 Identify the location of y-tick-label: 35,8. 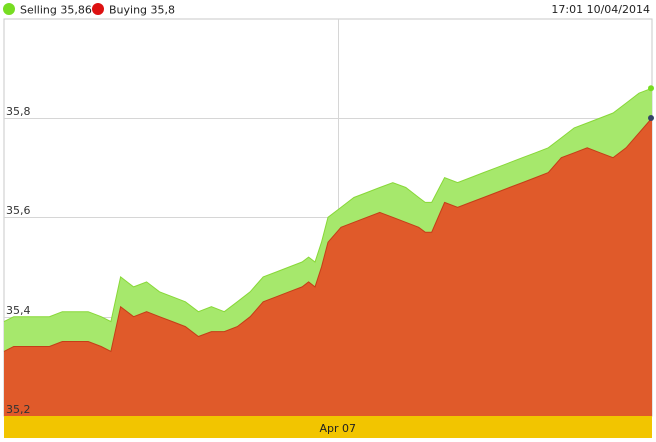
(18, 111).